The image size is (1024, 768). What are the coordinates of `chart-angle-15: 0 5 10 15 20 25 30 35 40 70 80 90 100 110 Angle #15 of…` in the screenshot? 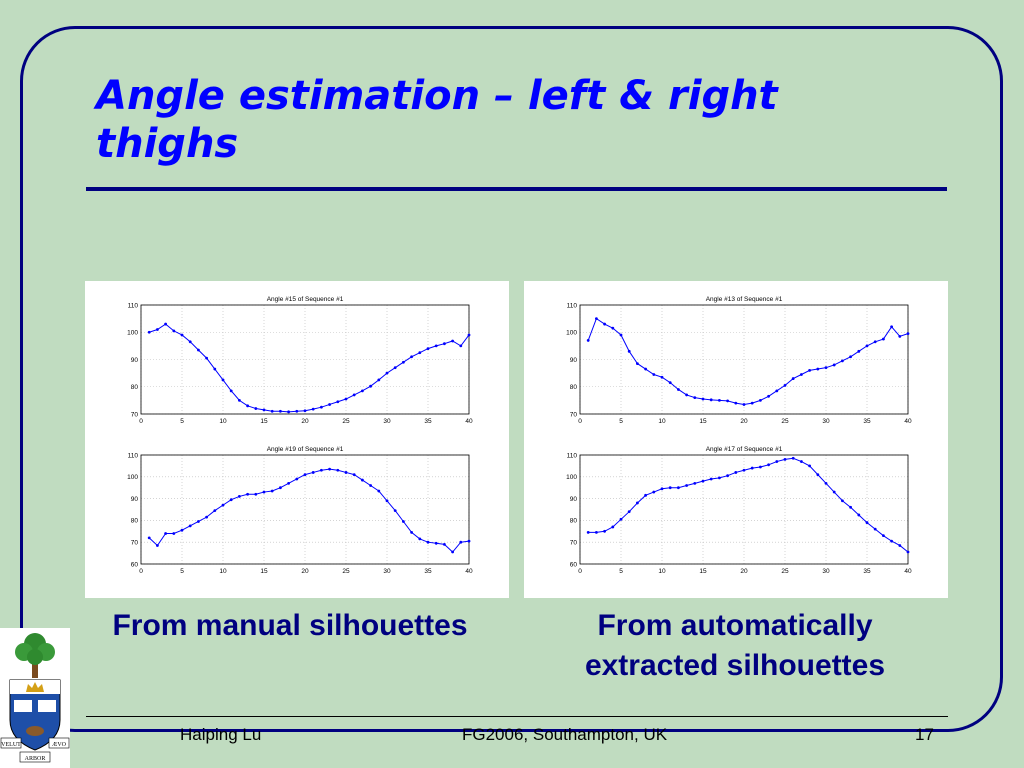 It's located at (300, 360).